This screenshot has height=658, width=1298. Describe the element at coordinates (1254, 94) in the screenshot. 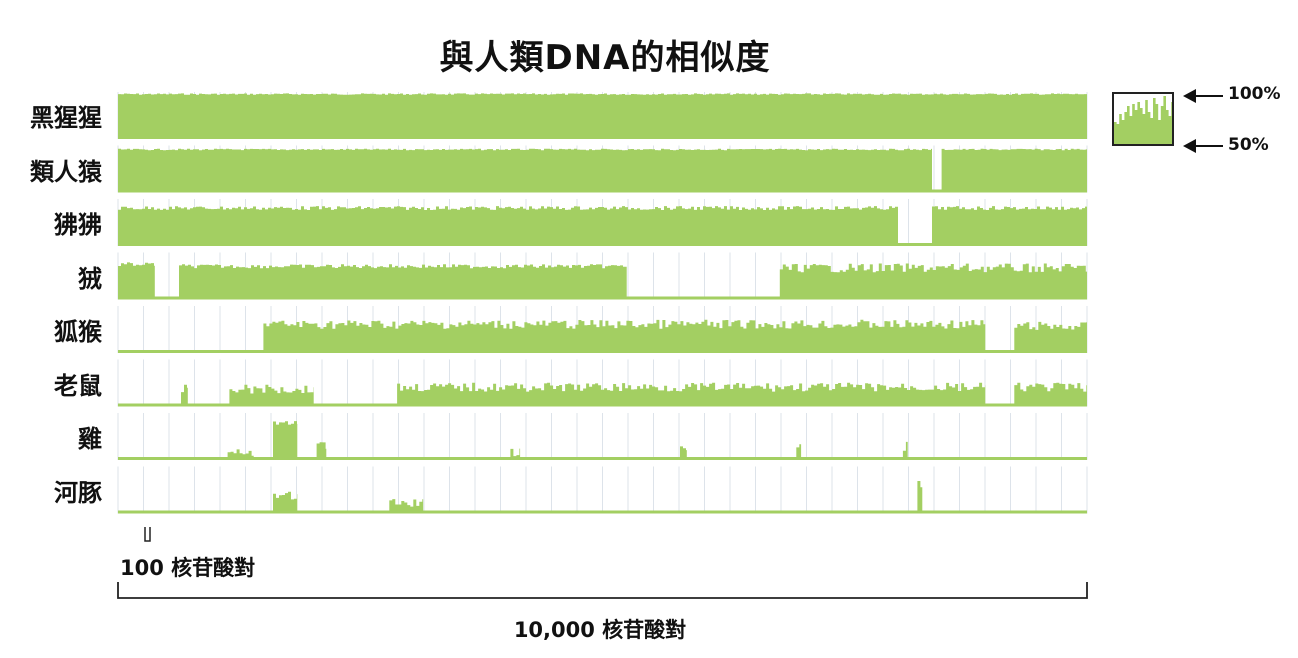

I see `legend-top-label: 100%` at that location.